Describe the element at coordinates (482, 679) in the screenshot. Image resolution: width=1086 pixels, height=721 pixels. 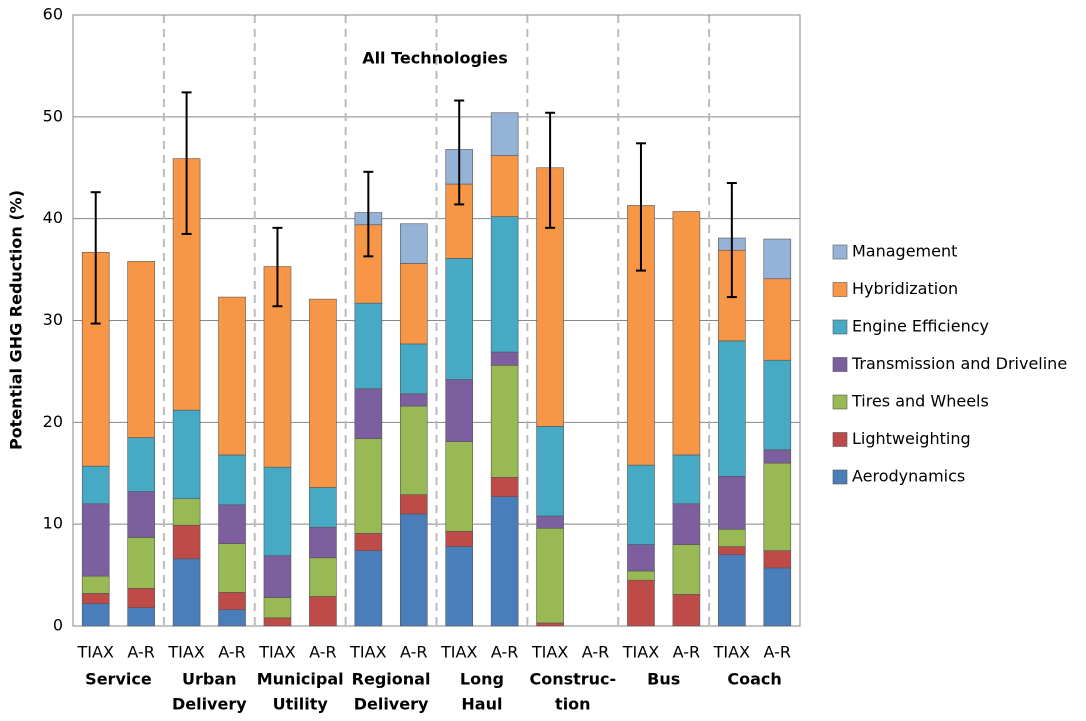
I see `group-label: Long` at that location.